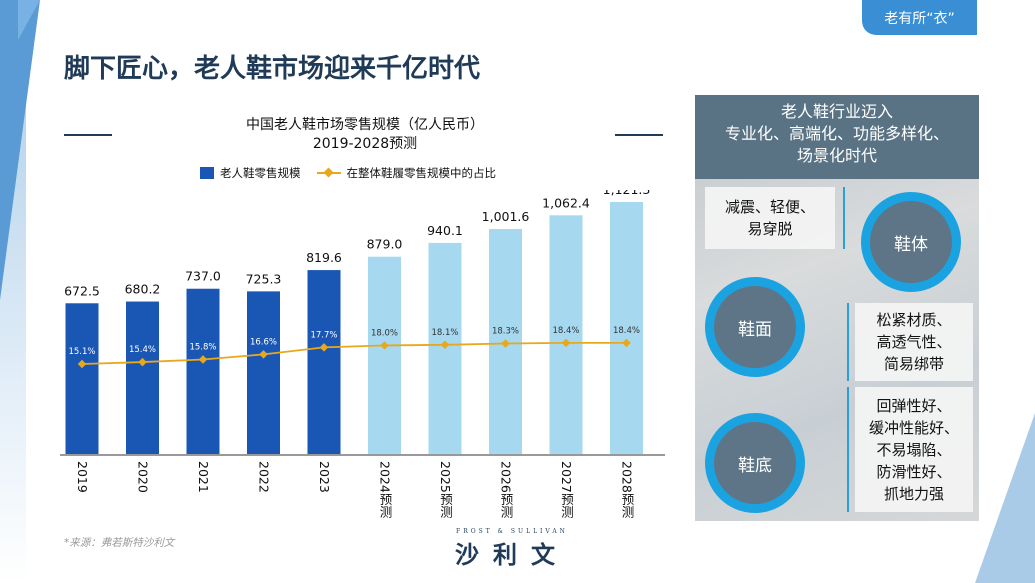  Describe the element at coordinates (914, 449) in the screenshot. I see `feature-desc-sole: 回弹性好、 缓冲性能好、 不易塌陷、 防滑性好、 抓地力强` at that location.